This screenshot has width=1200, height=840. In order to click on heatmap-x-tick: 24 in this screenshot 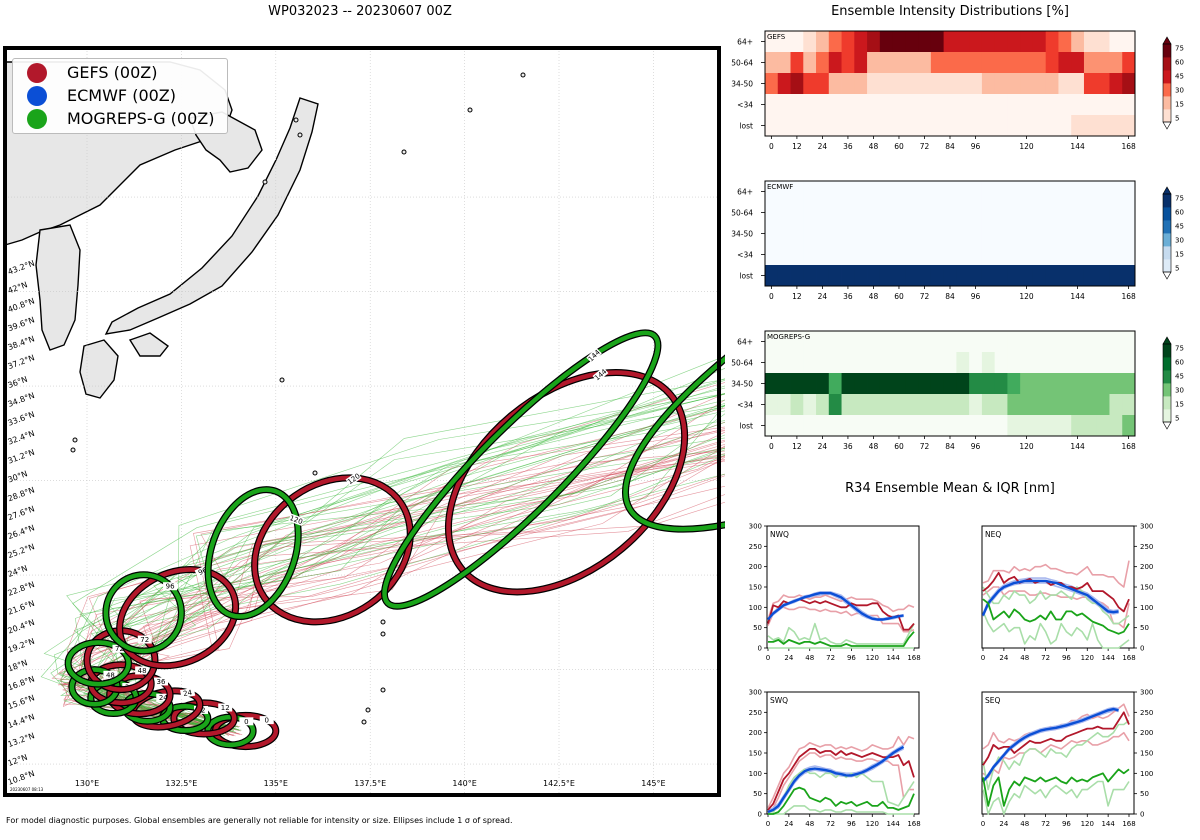, I will do `click(823, 146)`.